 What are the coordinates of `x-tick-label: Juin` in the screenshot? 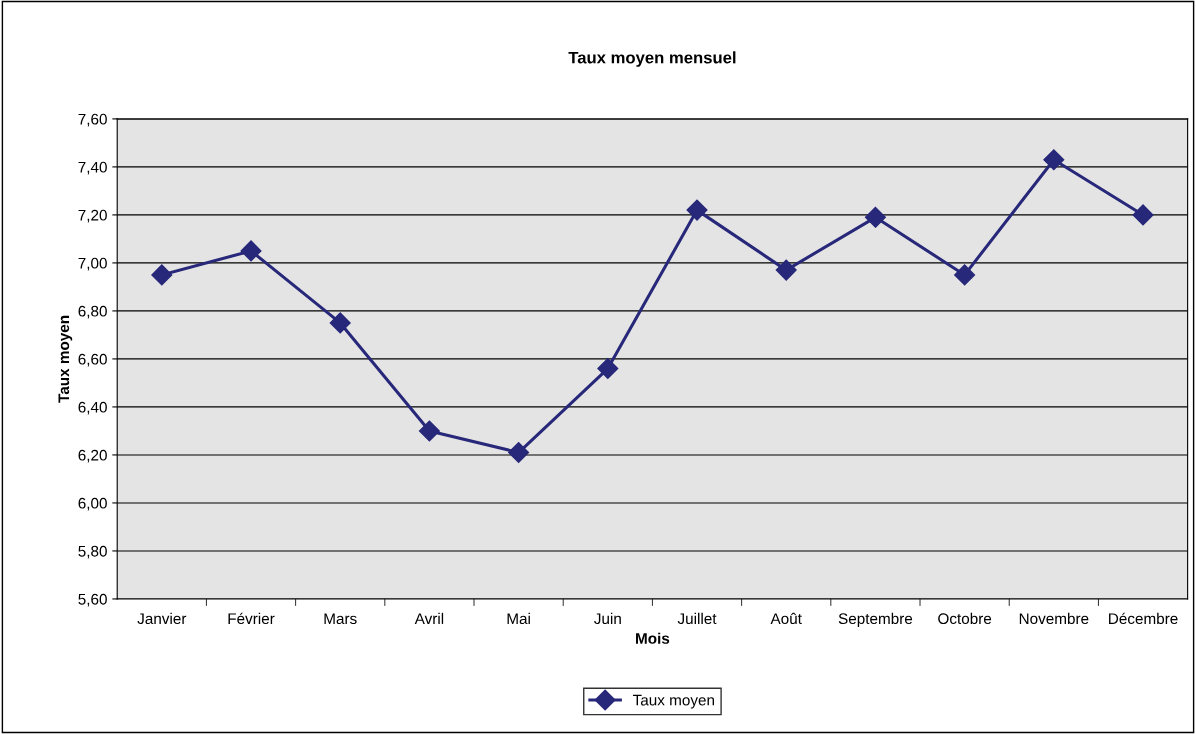 It's located at (607, 618).